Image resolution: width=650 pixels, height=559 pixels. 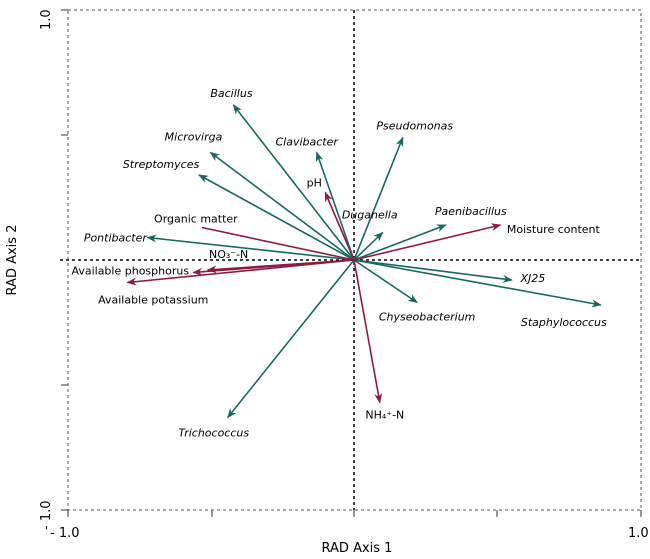 What do you see at coordinates (339, 226) in the screenshot?
I see `environment-vector-ph` at bounding box center [339, 226].